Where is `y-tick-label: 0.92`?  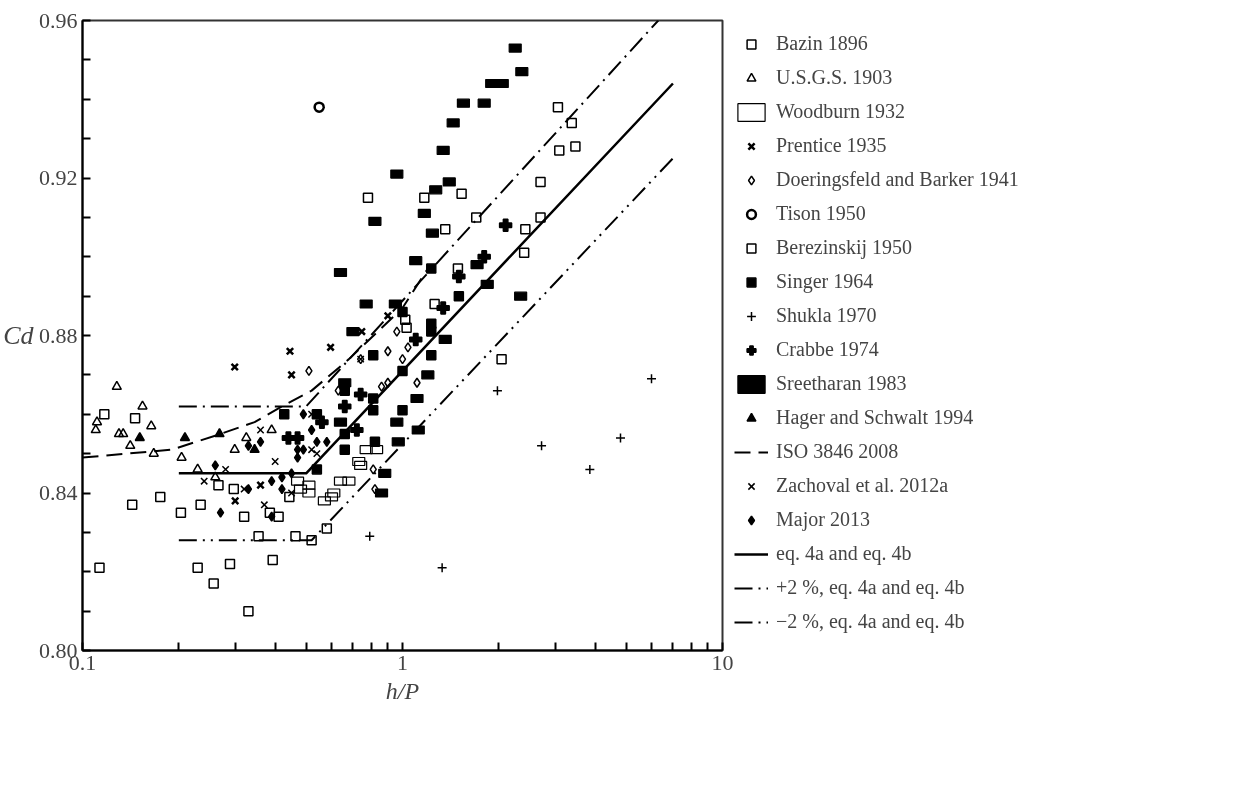
y-tick-label: 0.92 is located at coordinates (58, 177).